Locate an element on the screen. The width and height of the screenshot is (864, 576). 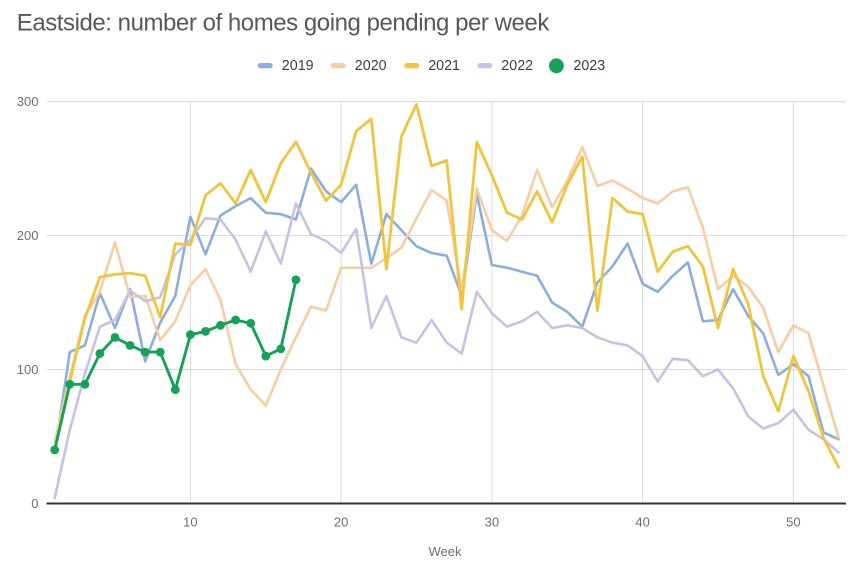
svg-text: 50 is located at coordinates (793, 522).